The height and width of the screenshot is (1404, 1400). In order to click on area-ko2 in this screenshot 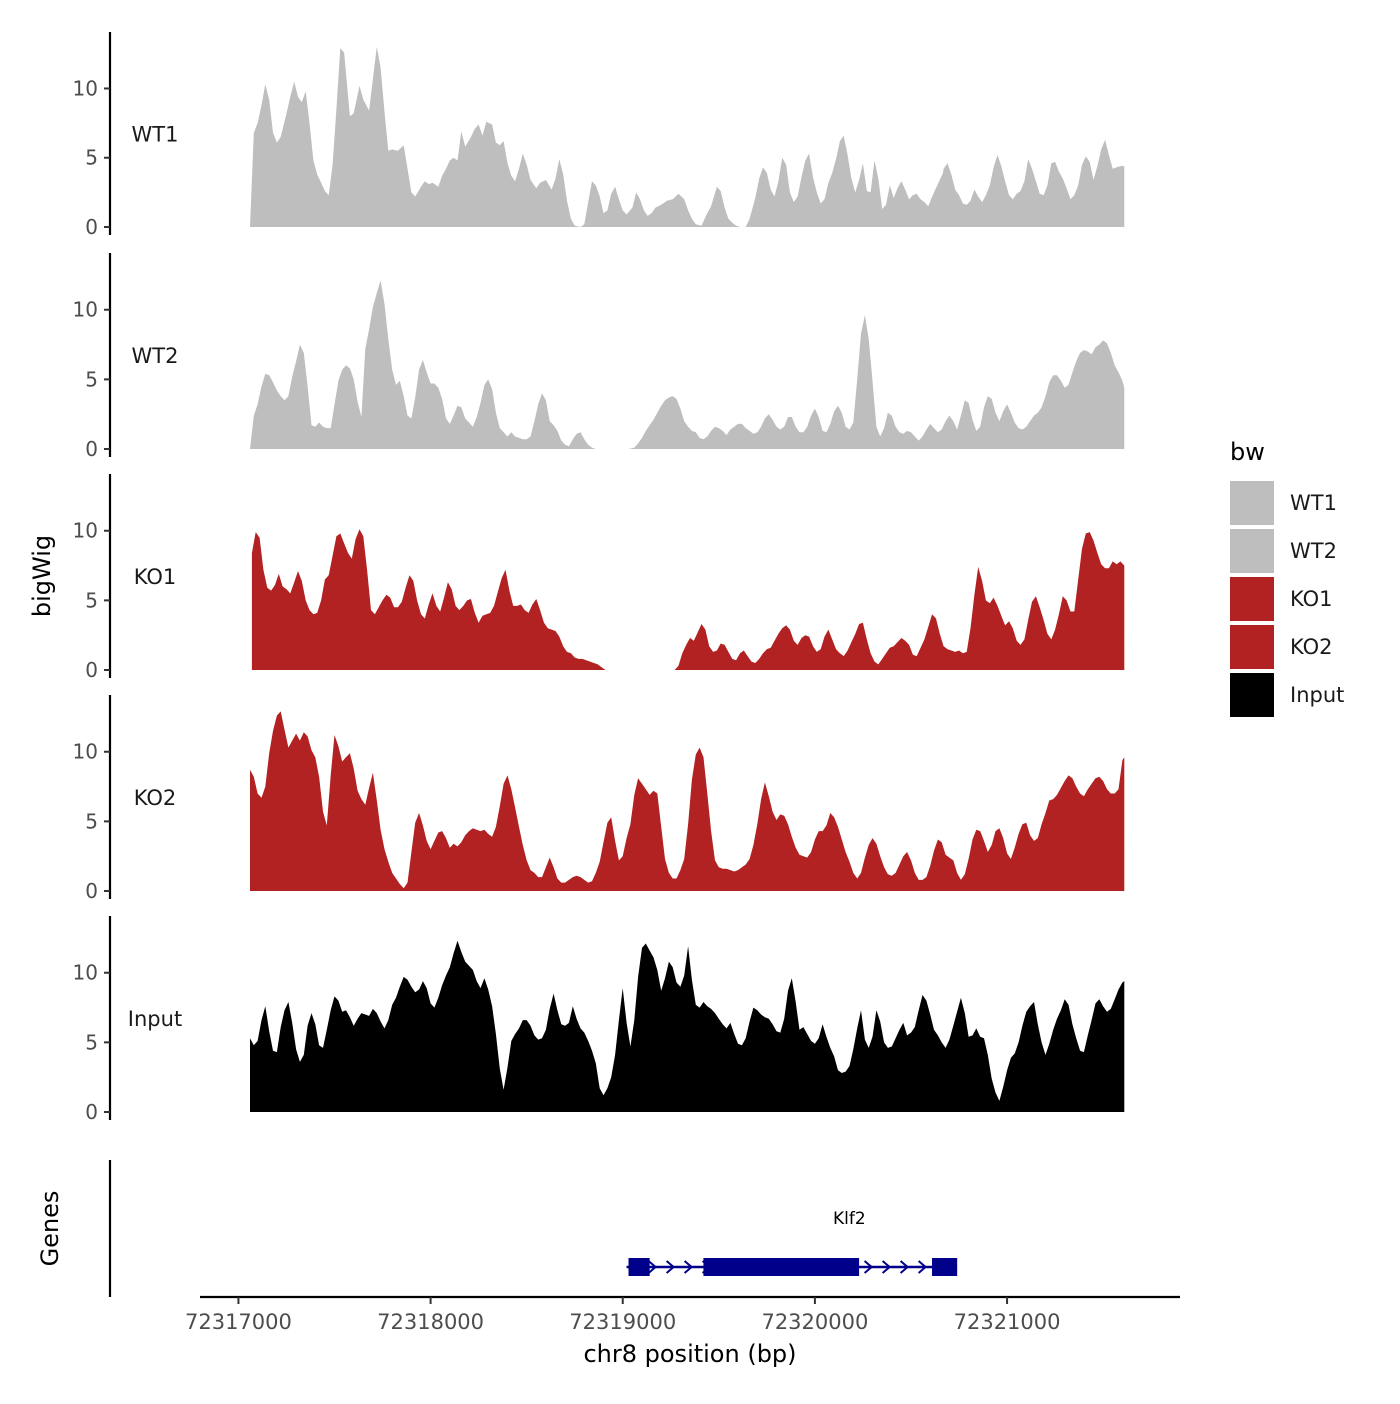, I will do `click(687, 801)`.